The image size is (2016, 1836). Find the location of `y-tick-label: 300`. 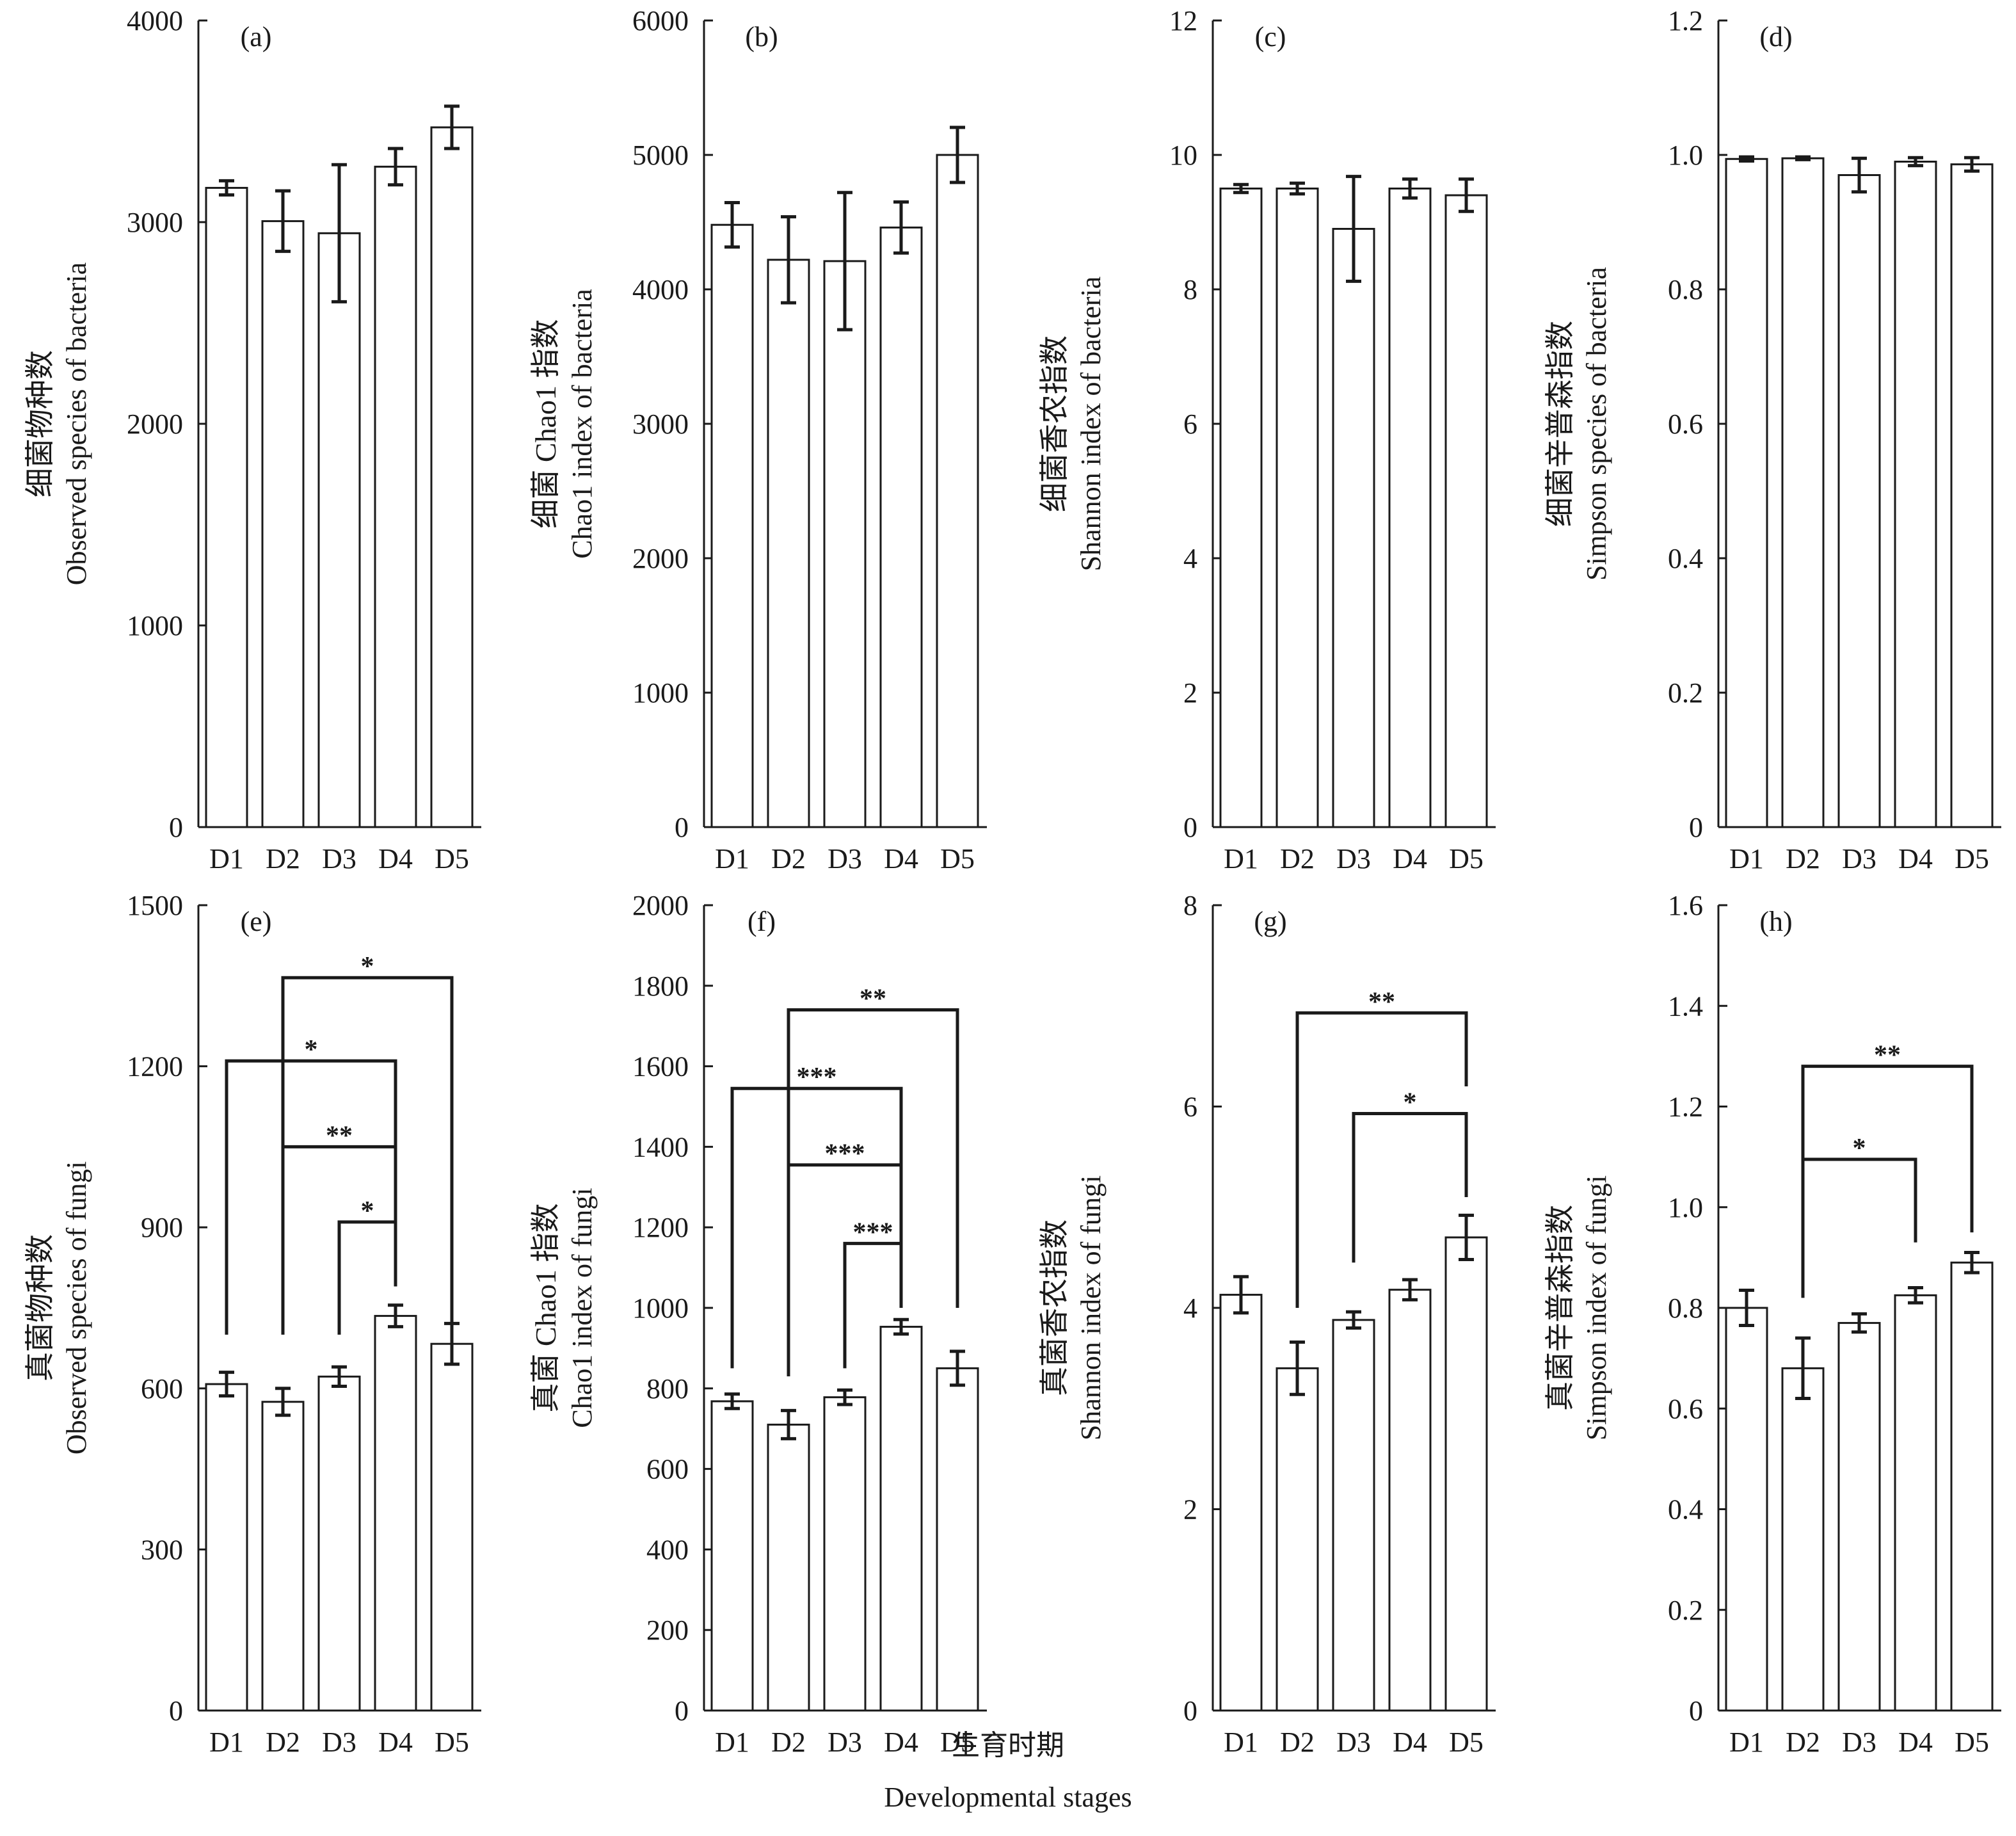

y-tick-label: 300 is located at coordinates (162, 1549).